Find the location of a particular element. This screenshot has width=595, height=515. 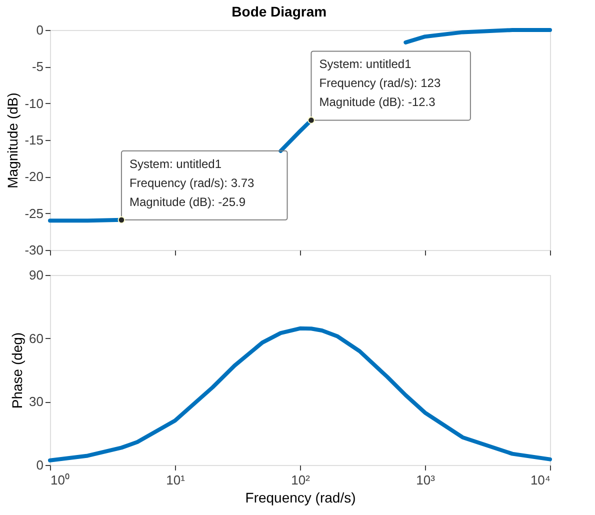

y-tick-label: -15 is located at coordinates (34, 140).